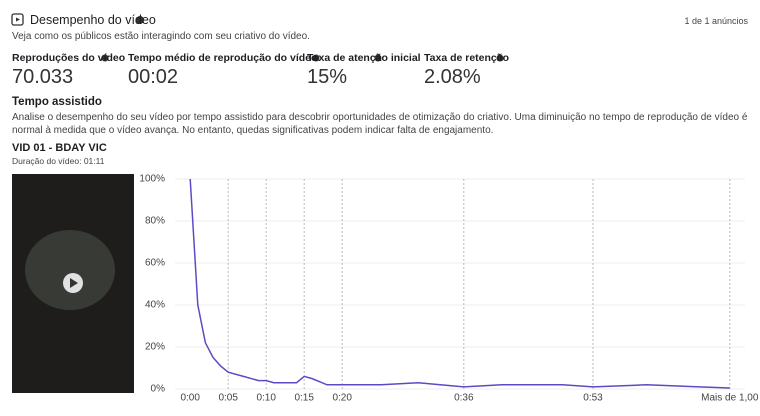 Image resolution: width=760 pixels, height=416 pixels. I want to click on x-tick-label: 0:15, so click(304, 398).